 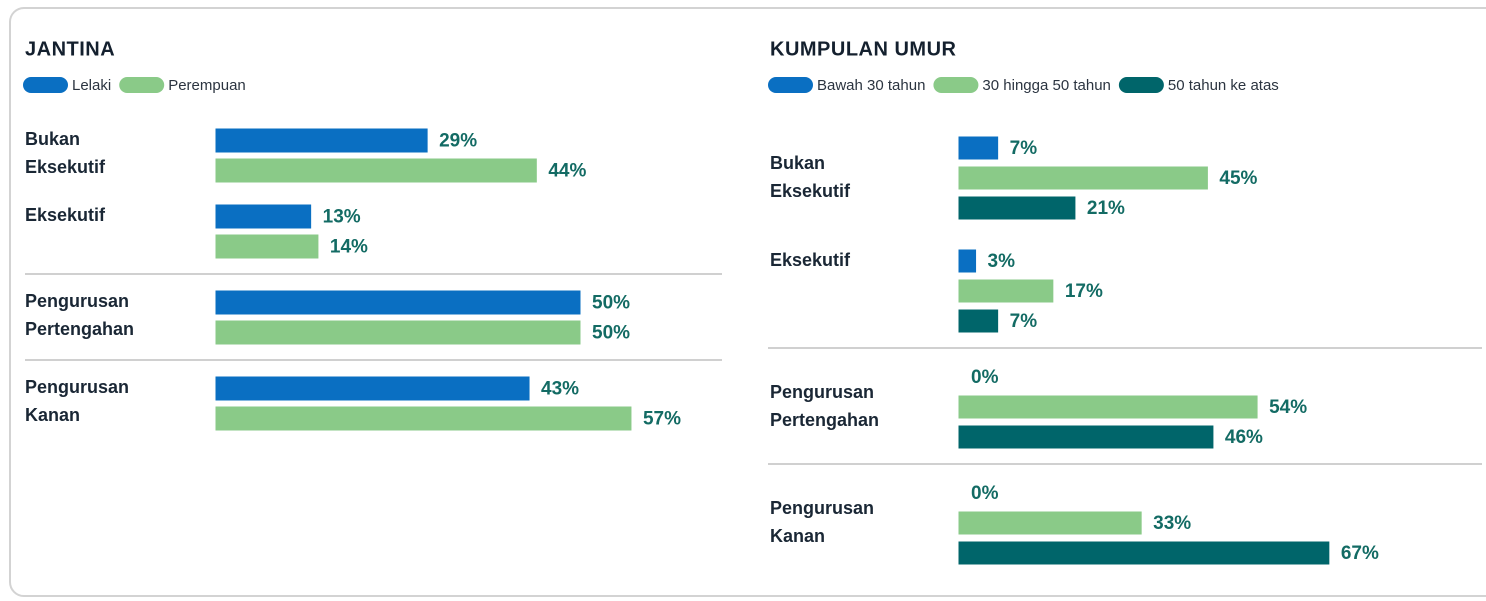 I want to click on value-label: 33%, so click(x=1172, y=523).